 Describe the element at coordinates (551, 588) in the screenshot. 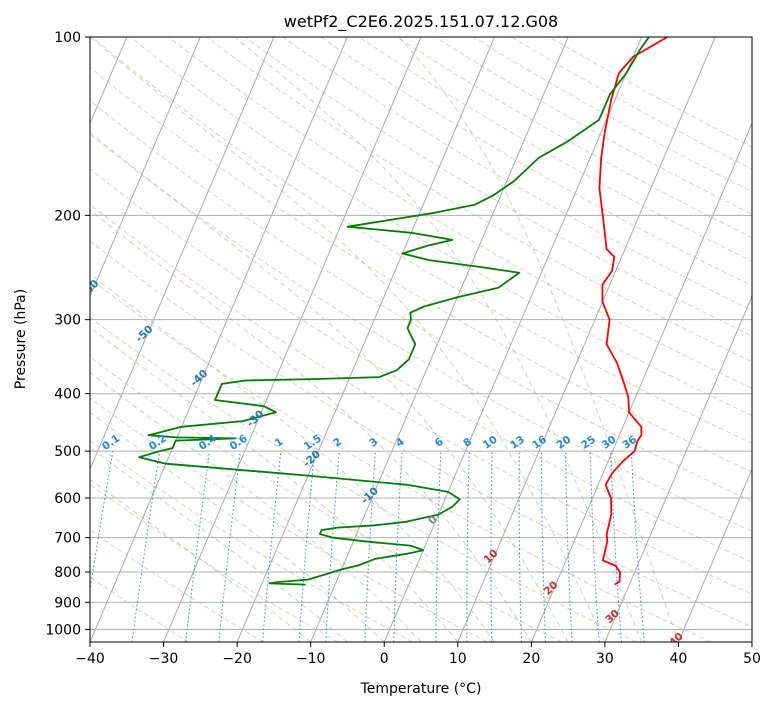

I see `isotherm-label: 20` at that location.